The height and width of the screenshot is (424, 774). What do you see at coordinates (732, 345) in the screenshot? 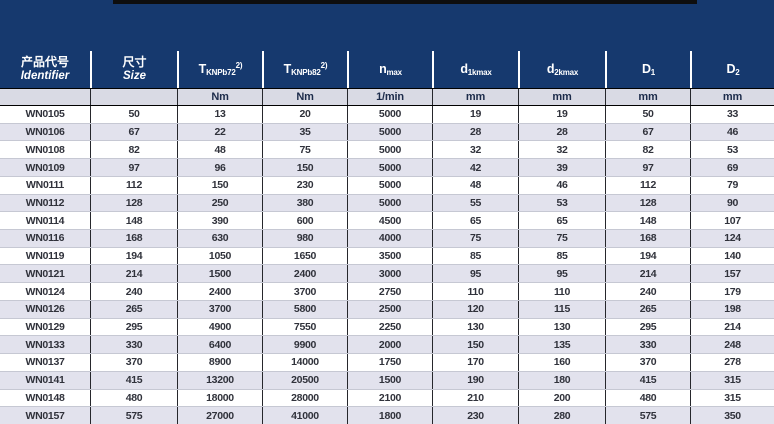
I see `value-cell: 248` at bounding box center [732, 345].